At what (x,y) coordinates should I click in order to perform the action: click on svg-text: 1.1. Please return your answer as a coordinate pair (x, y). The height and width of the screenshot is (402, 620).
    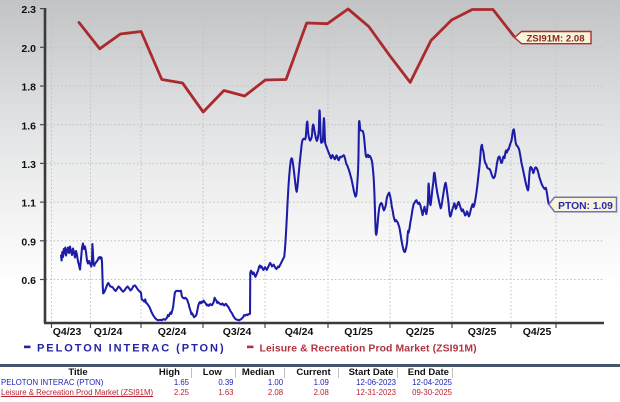
    Looking at the image, I should click on (28, 204).